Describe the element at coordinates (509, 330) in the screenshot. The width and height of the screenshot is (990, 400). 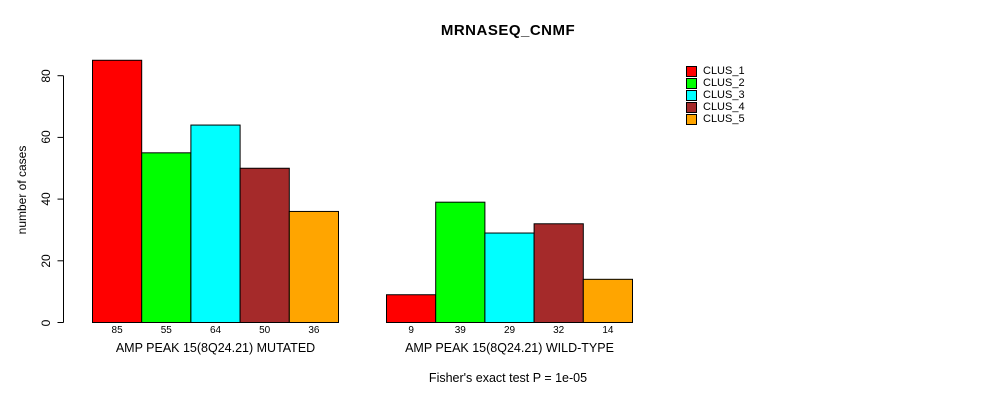
I see `bar-value-label: 29` at that location.